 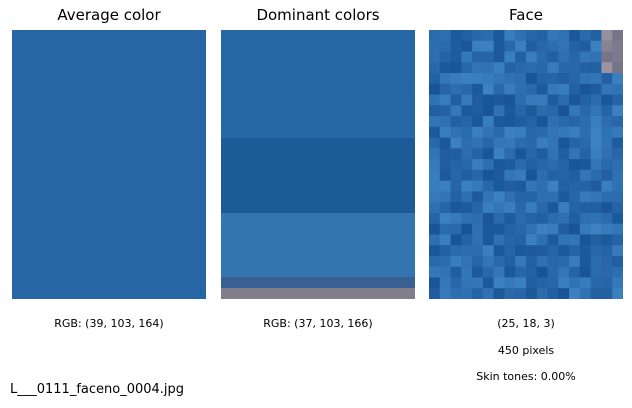 What do you see at coordinates (318, 283) in the screenshot?
I see `dominant-color-band` at bounding box center [318, 283].